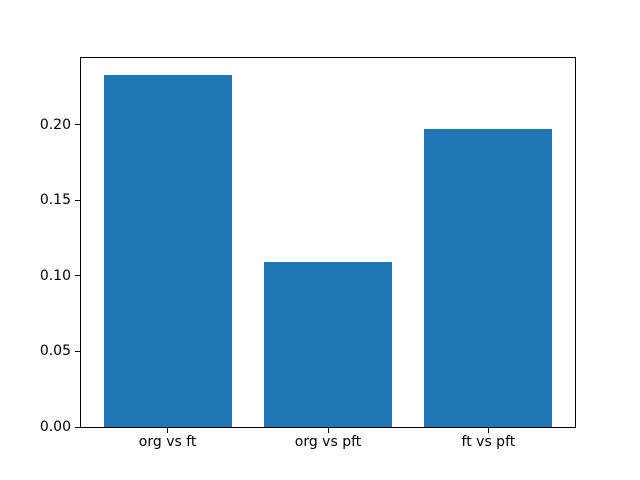 The width and height of the screenshot is (640, 480). What do you see at coordinates (55, 351) in the screenshot?
I see `y-axis-tick-label: 0.05` at bounding box center [55, 351].